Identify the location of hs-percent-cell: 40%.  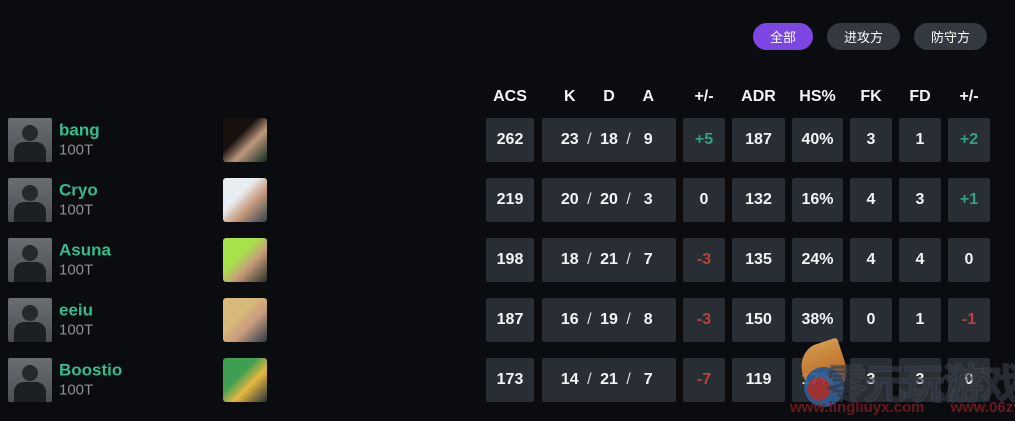
(817, 140).